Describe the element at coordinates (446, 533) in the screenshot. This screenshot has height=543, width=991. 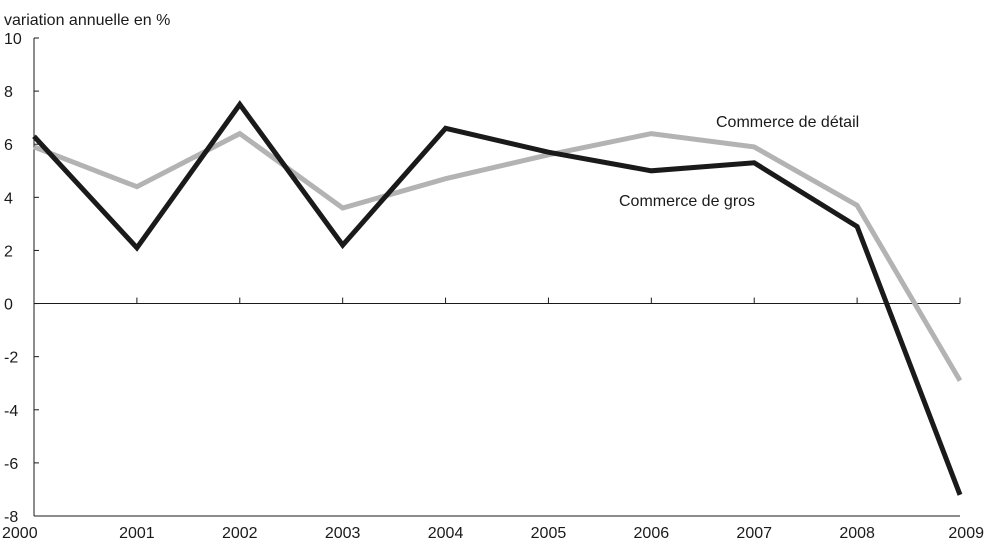
I see `x-tick-label: 2004` at that location.